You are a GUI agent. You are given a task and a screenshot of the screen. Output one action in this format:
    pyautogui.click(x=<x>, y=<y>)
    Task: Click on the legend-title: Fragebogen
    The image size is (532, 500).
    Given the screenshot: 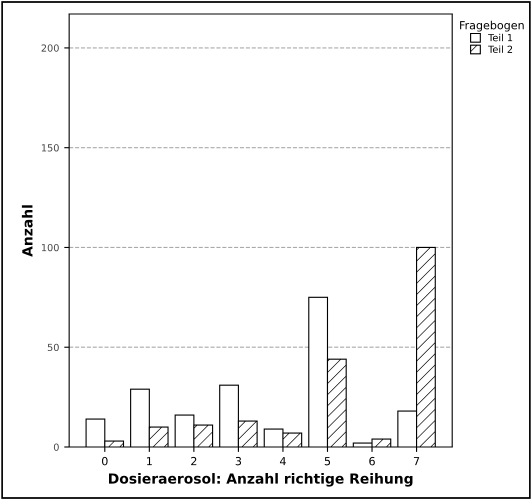 What is the action you would take?
    pyautogui.click(x=492, y=26)
    